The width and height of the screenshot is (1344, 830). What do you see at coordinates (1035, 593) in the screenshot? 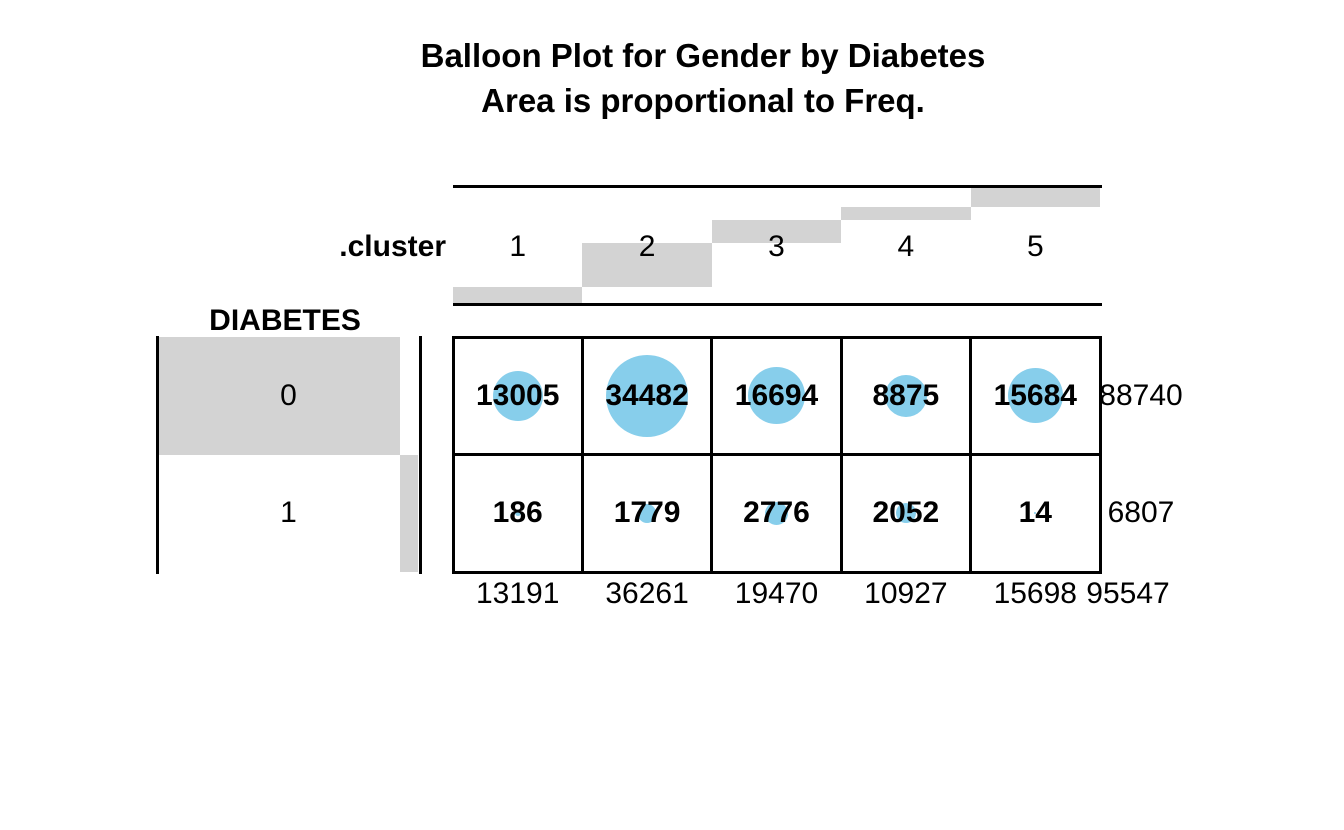
I see `column-total: 15698` at bounding box center [1035, 593].